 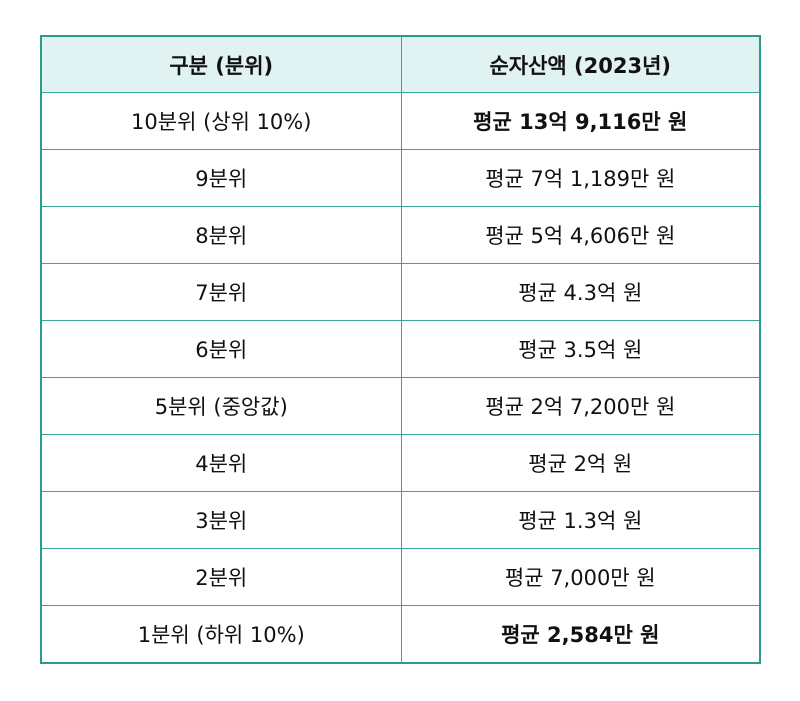 I want to click on table-row: 7분위 평균 4.3억 원, so click(x=400, y=292).